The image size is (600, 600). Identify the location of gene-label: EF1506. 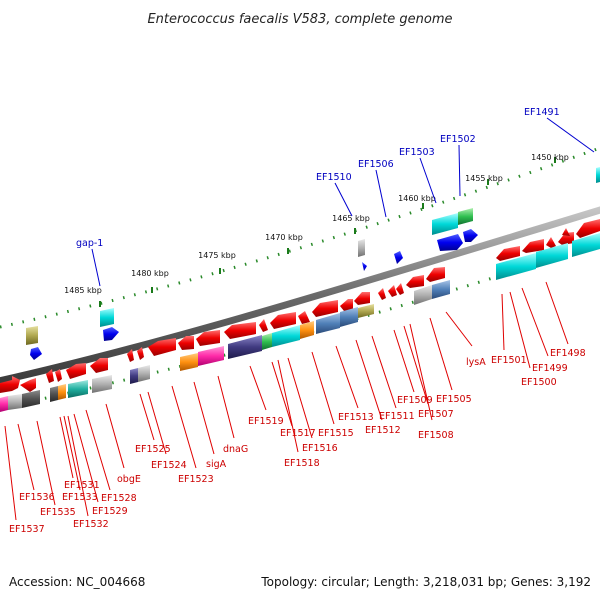
(376, 164).